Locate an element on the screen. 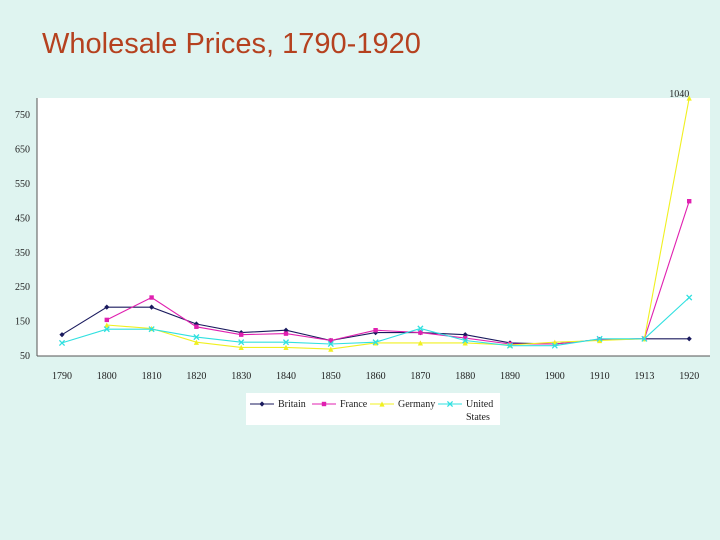  legend-label: Britain is located at coordinates (292, 404).